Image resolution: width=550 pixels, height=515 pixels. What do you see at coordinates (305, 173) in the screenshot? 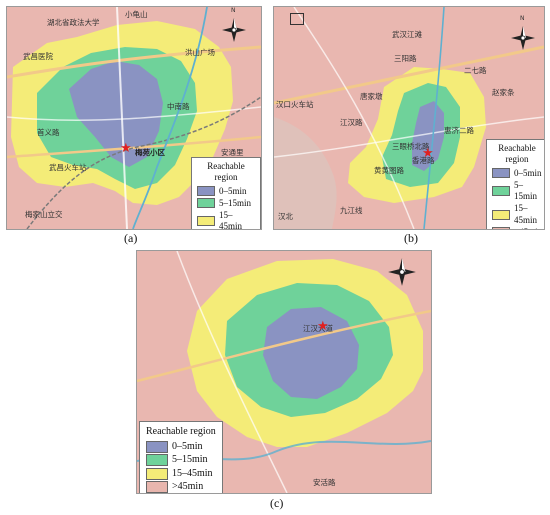
I see `map-b-river` at bounding box center [305, 173].